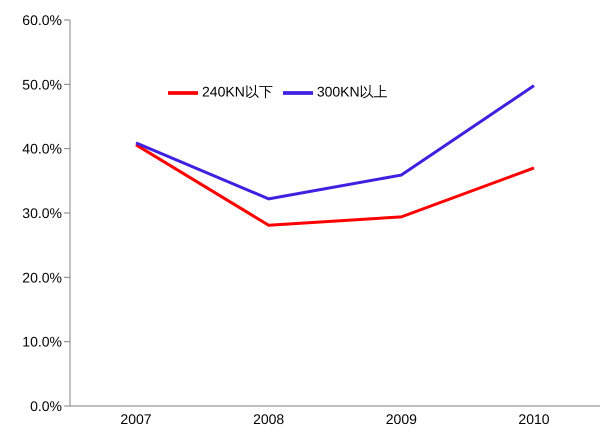  What do you see at coordinates (42, 20) in the screenshot?
I see `y-tick-label: 60.0%` at bounding box center [42, 20].